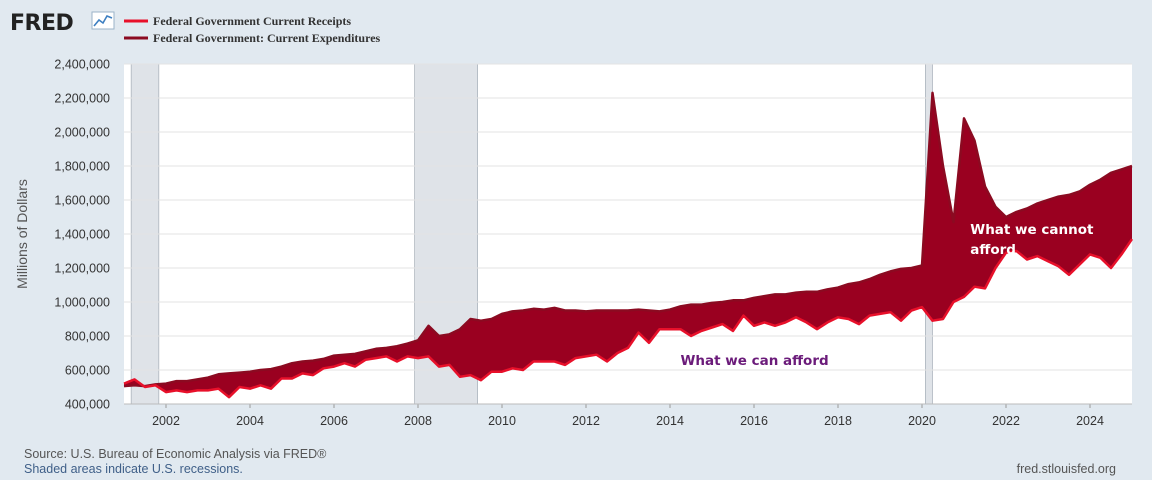 Image resolution: width=1152 pixels, height=480 pixels. Describe the element at coordinates (1006, 421) in the screenshot. I see `x-tick-label: 2022` at that location.